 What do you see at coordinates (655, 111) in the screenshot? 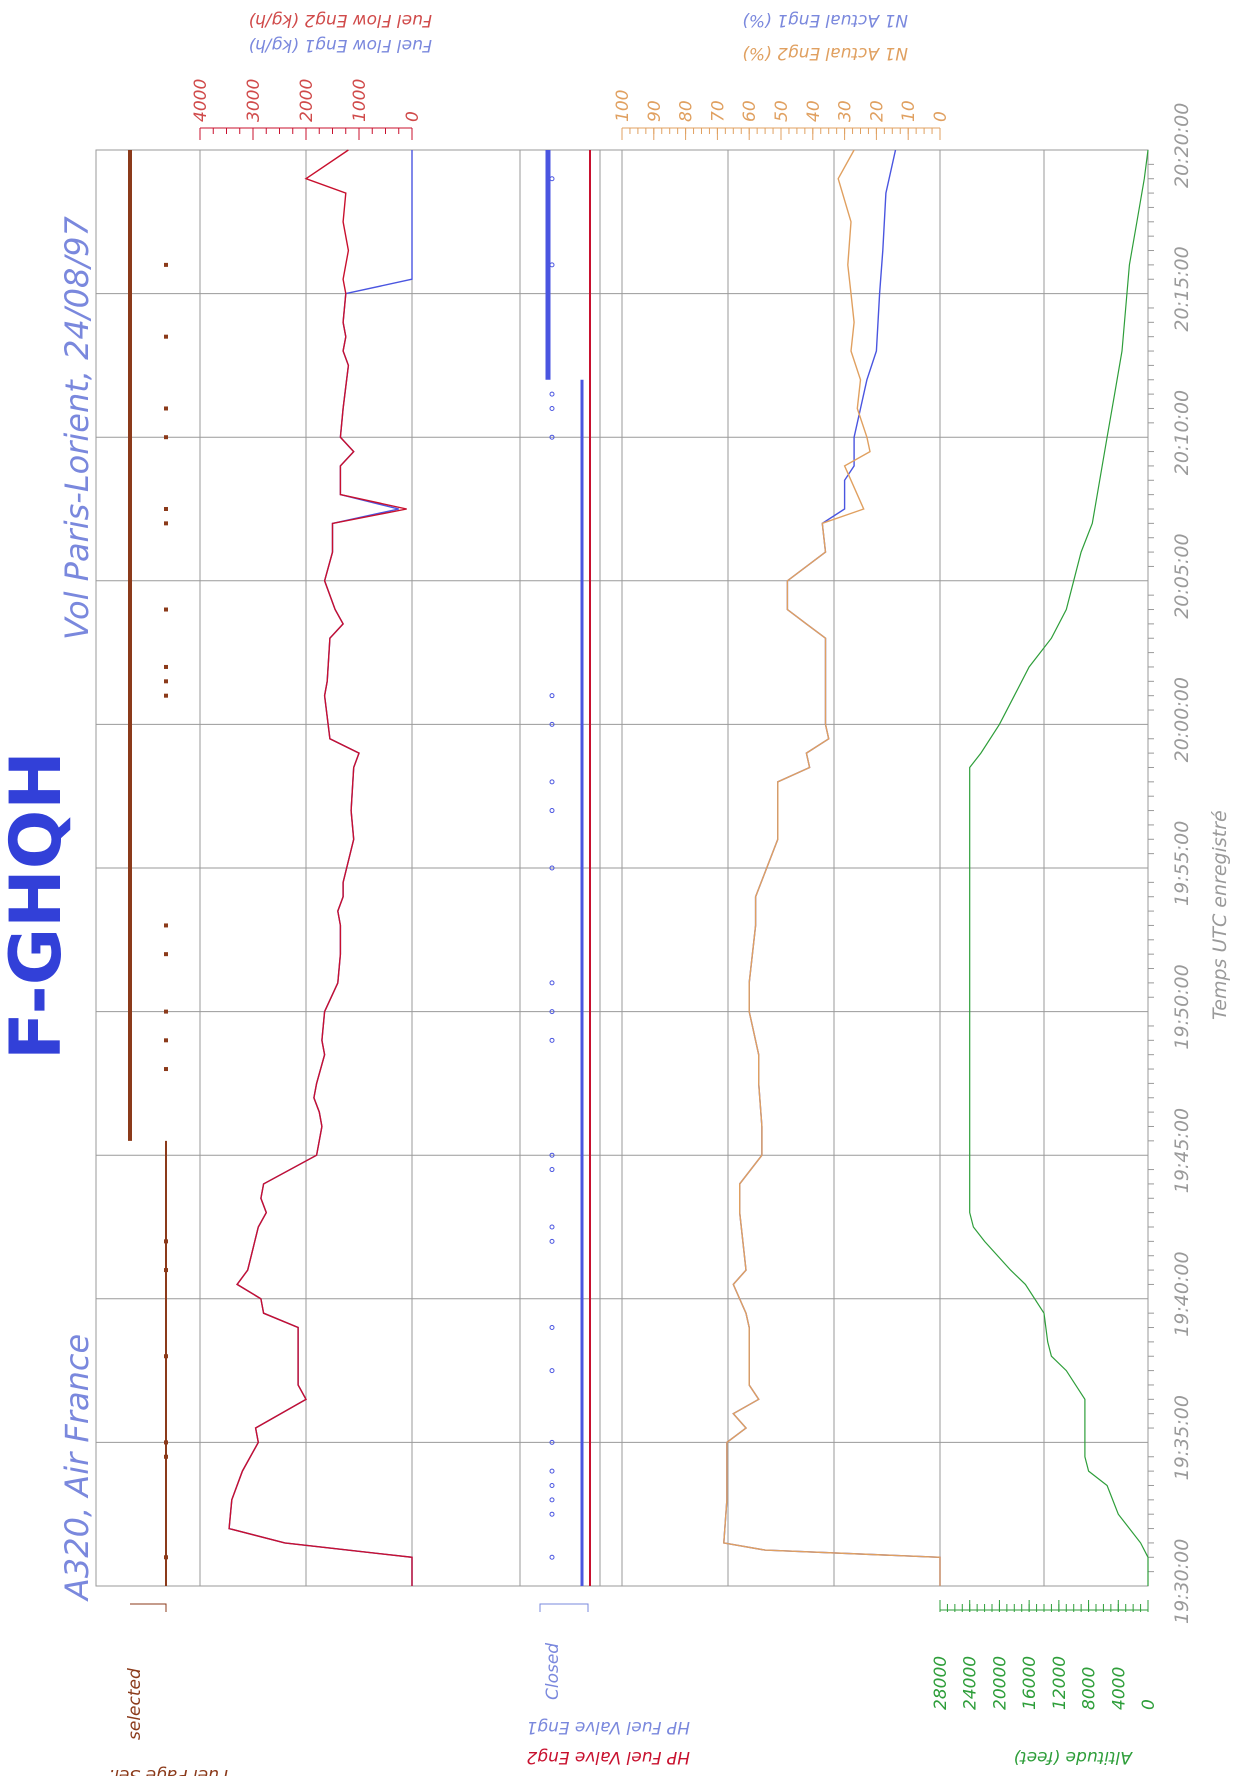
I see `n1-tick-label: 90` at bounding box center [655, 111].